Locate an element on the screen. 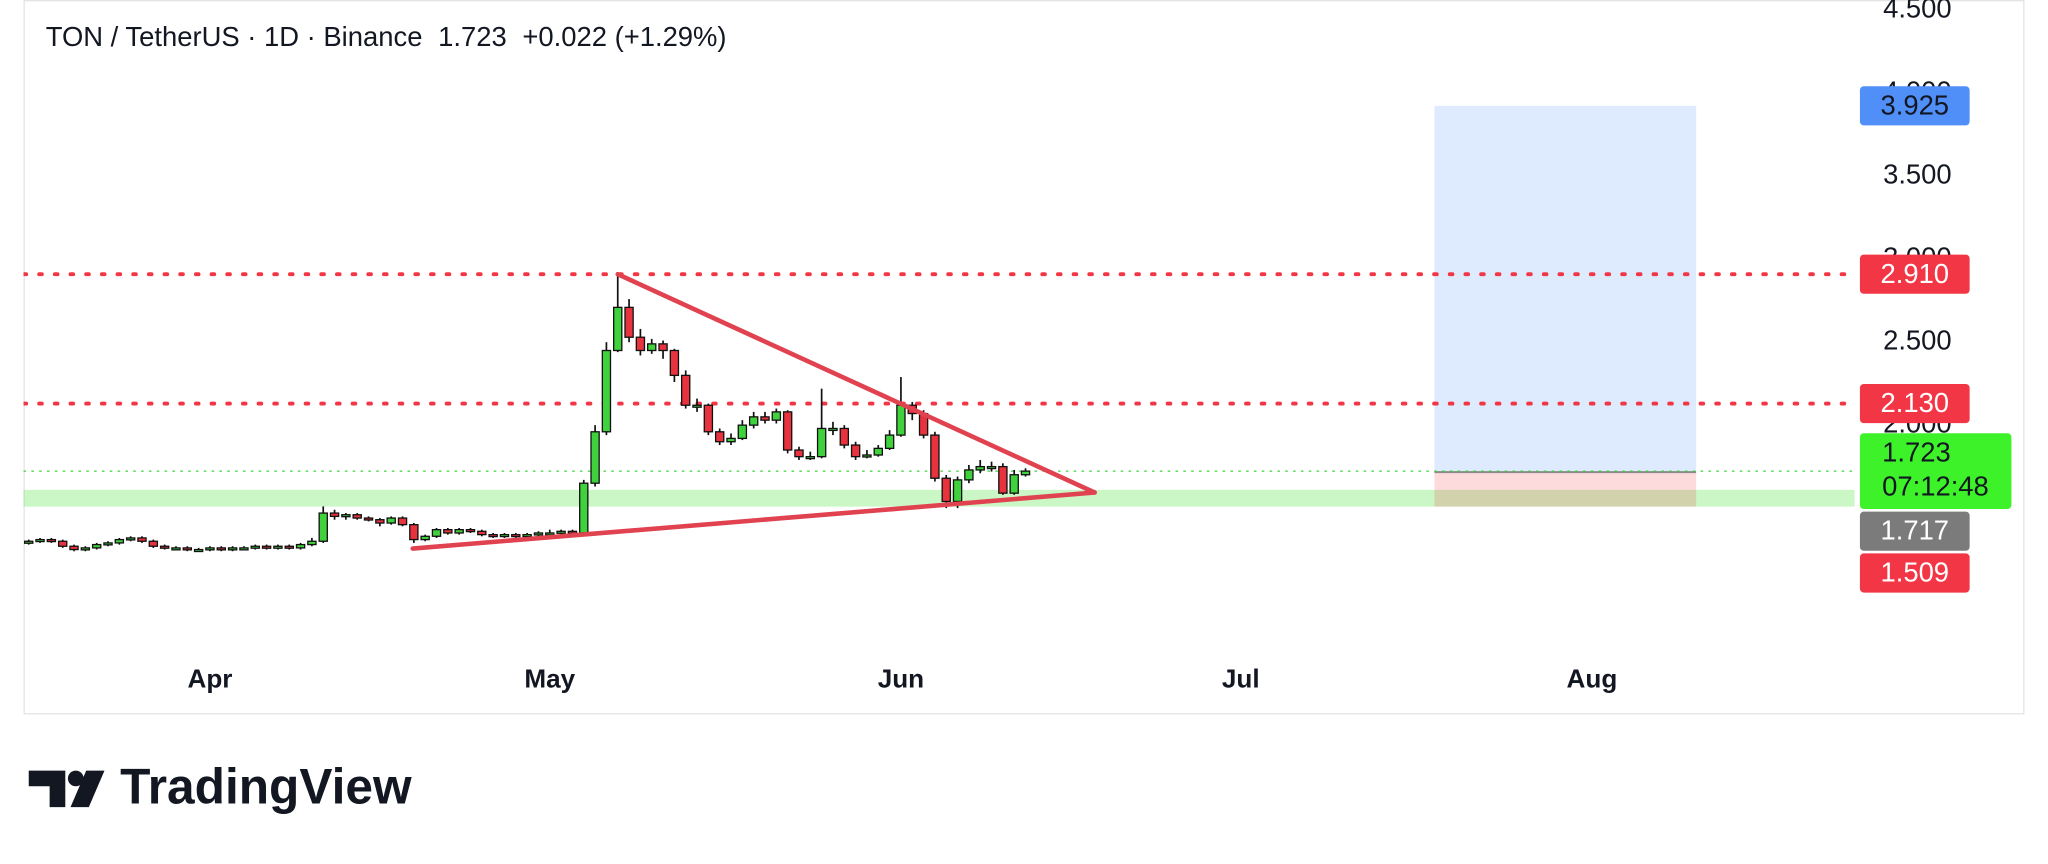 Image resolution: width=2048 pixels, height=864 pixels. logo-mark is located at coordinates (66, 789).